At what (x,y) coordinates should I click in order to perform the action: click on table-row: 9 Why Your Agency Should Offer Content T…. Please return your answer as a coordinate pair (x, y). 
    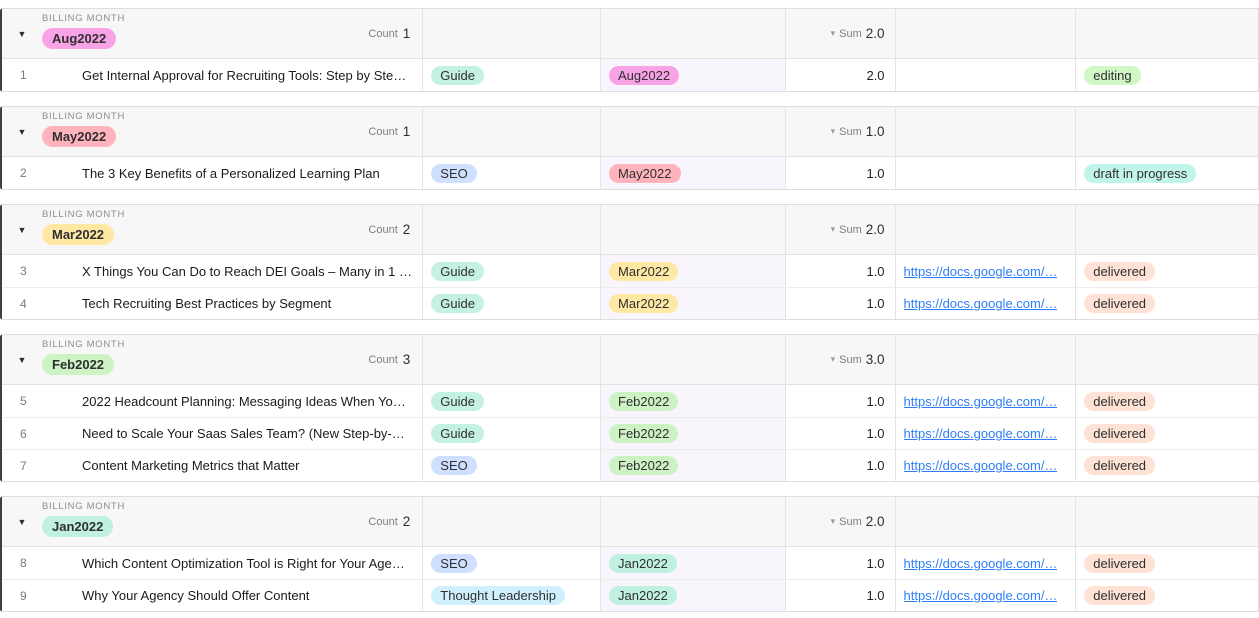
    Looking at the image, I should click on (630, 595).